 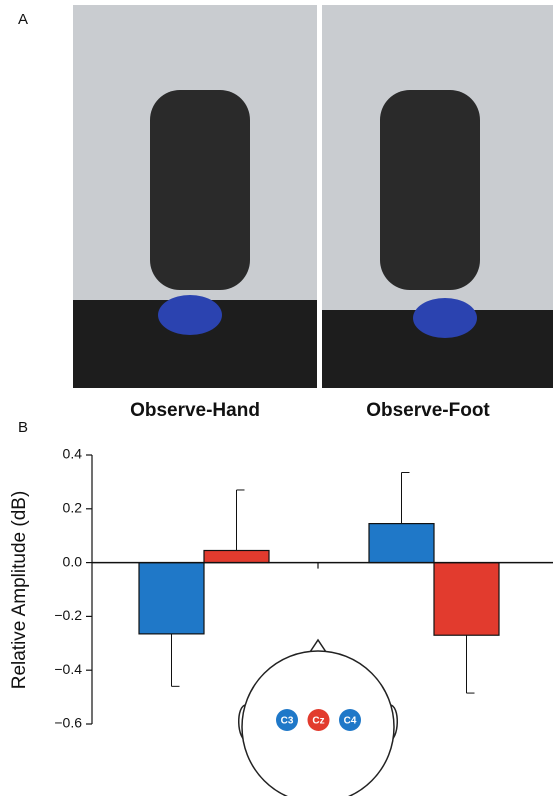 What do you see at coordinates (68, 615) in the screenshot?
I see `y-tick-label: −0.2` at bounding box center [68, 615].